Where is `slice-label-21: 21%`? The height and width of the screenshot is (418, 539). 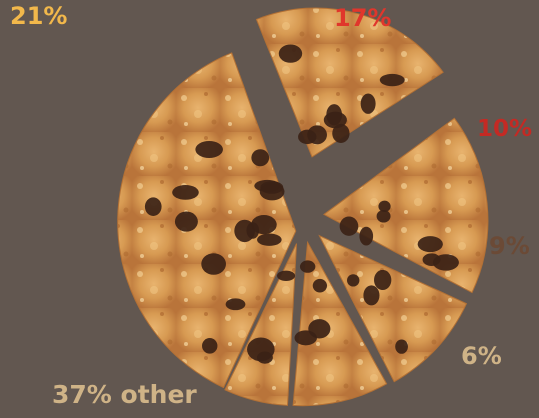 slice-label-21: 21% is located at coordinates (39, 16).